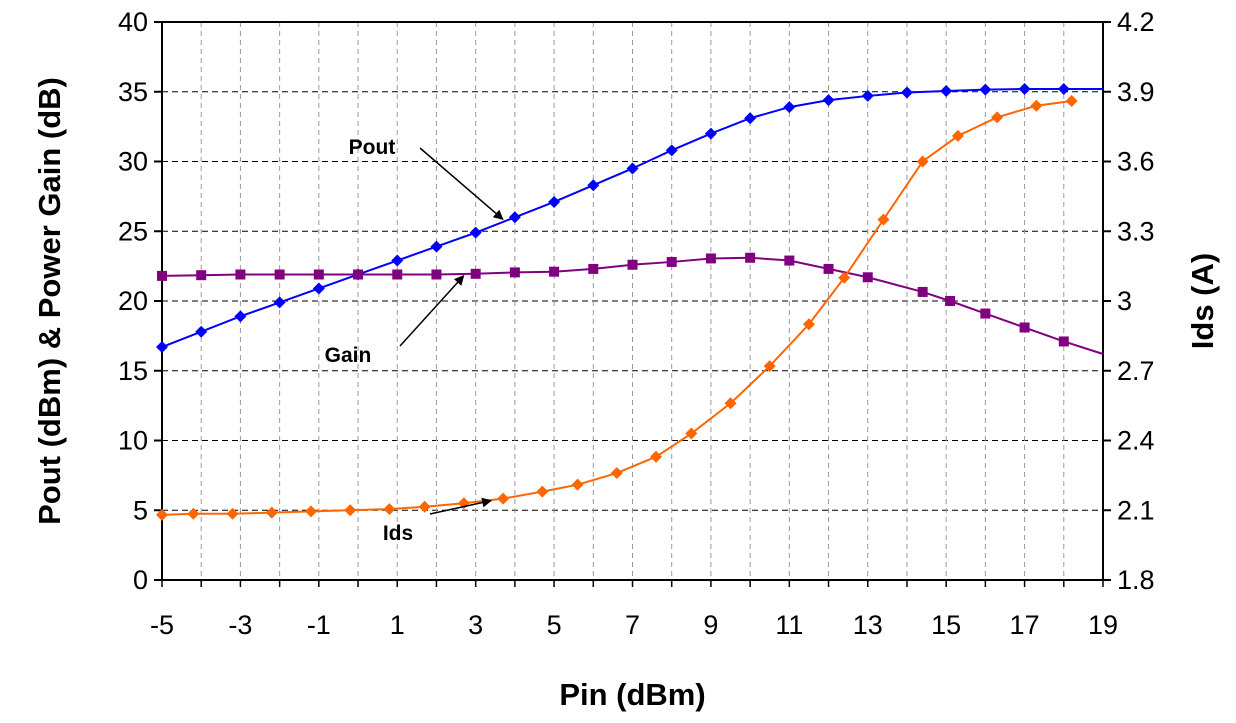 This screenshot has height=723, width=1236. What do you see at coordinates (133, 441) in the screenshot?
I see `y-tick-label: 10` at bounding box center [133, 441].